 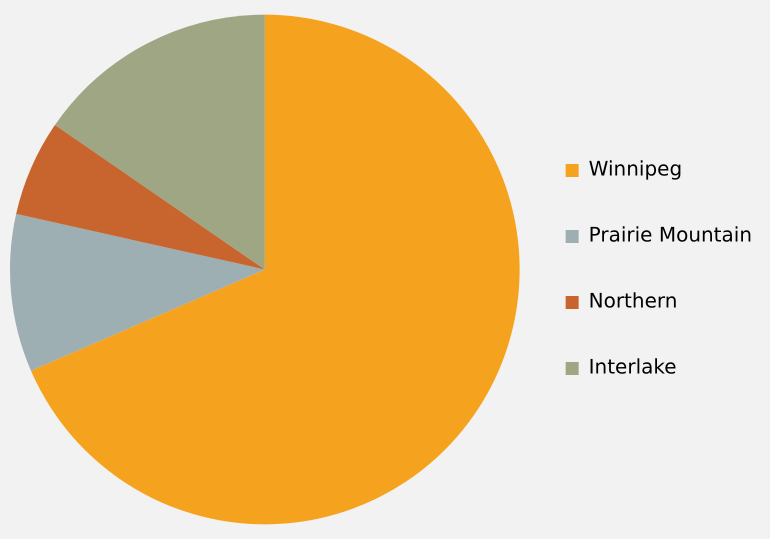 What do you see at coordinates (633, 300) in the screenshot?
I see `legend-label: Northern` at bounding box center [633, 300].